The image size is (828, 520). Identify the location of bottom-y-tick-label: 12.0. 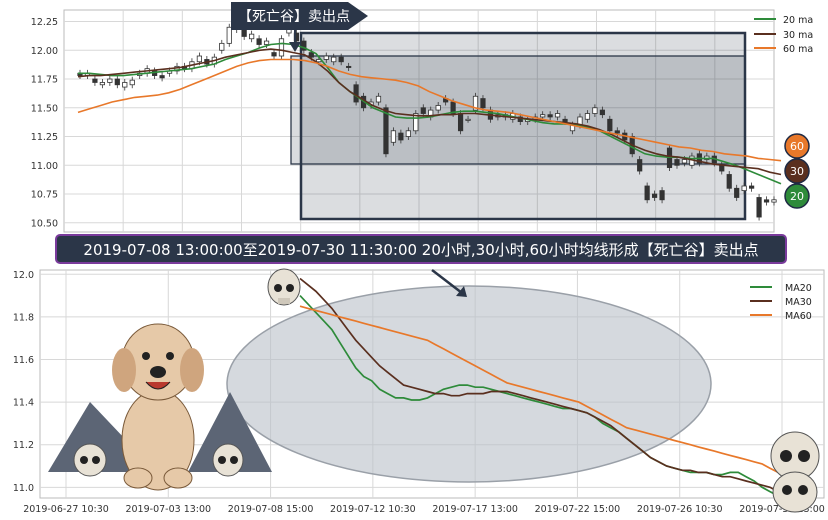
(23, 275).